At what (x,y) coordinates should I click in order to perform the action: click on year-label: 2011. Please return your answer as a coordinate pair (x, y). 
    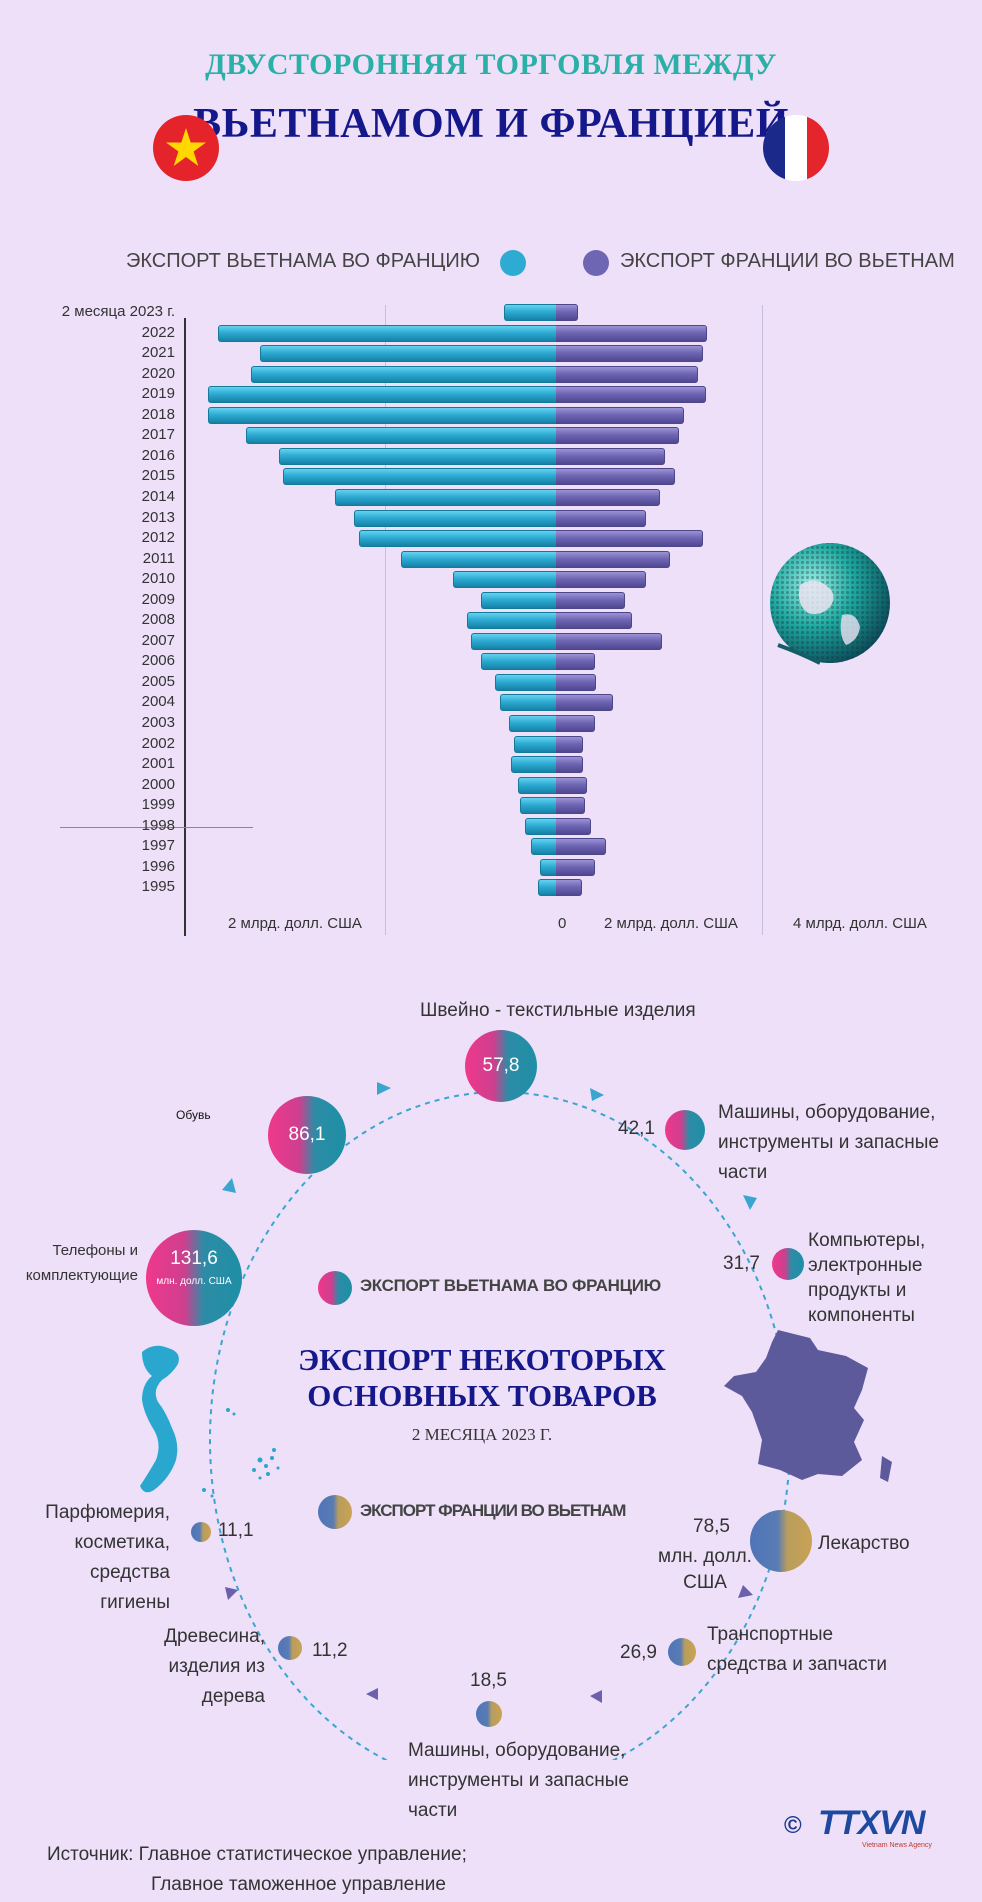
    Looking at the image, I should click on (158, 558).